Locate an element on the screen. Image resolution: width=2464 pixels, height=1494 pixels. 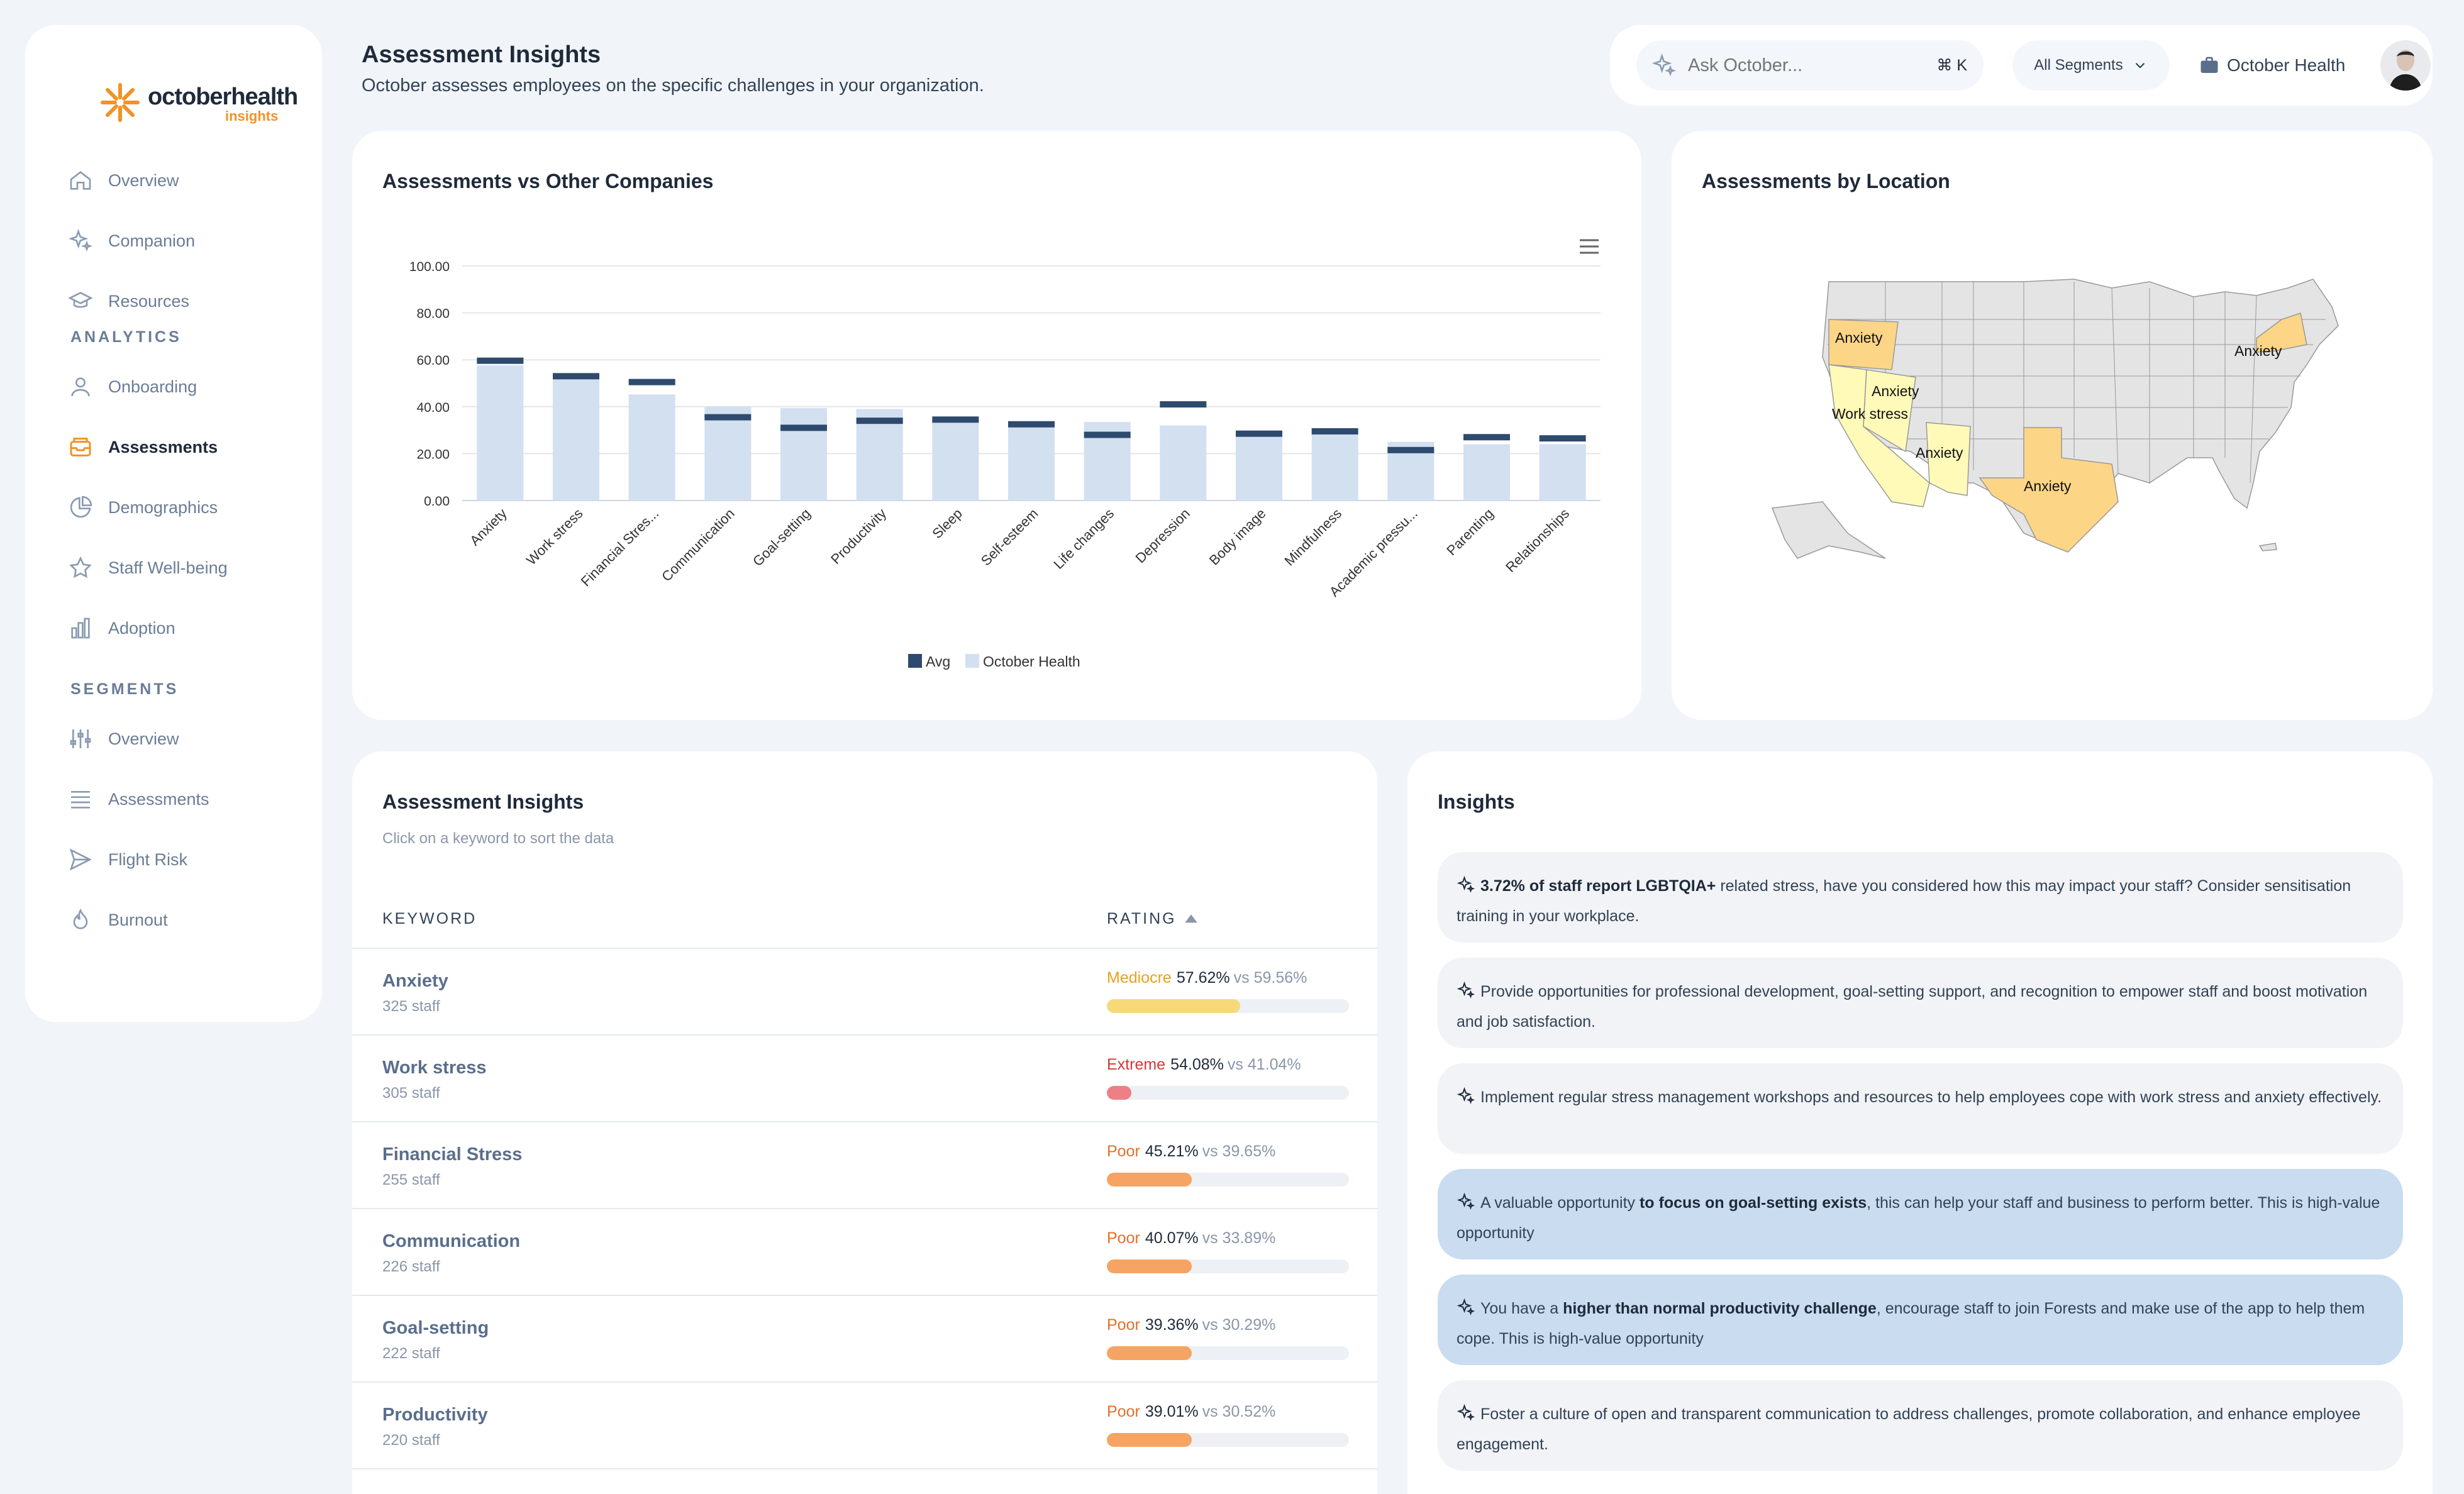
sidebar-item-demographics: Demographics is located at coordinates (181, 507).